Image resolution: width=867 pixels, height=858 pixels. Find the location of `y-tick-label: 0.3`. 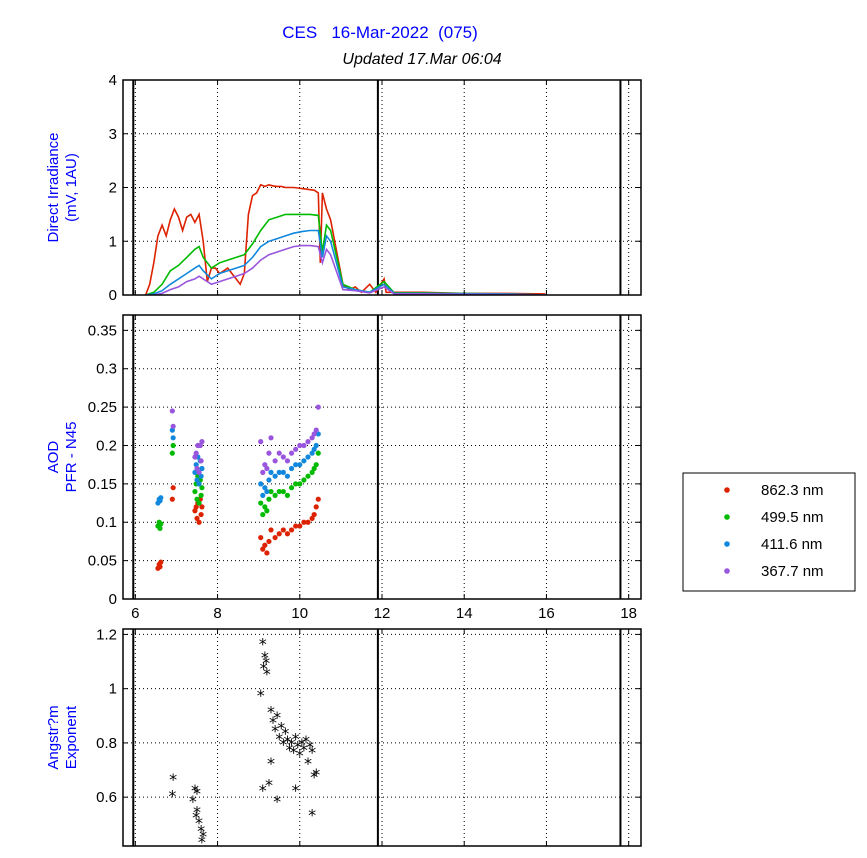

y-tick-label: 0.3 is located at coordinates (106, 369).